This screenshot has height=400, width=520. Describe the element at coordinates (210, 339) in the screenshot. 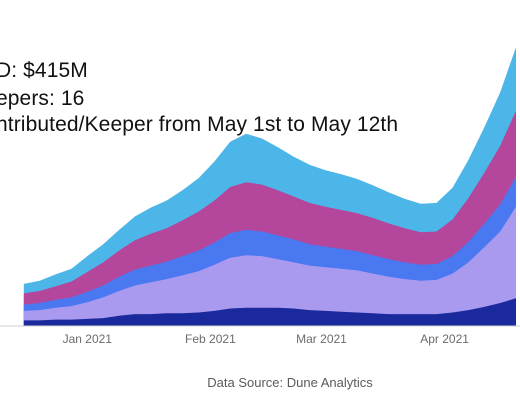

I see `x-tick-label: Feb 2021` at that location.